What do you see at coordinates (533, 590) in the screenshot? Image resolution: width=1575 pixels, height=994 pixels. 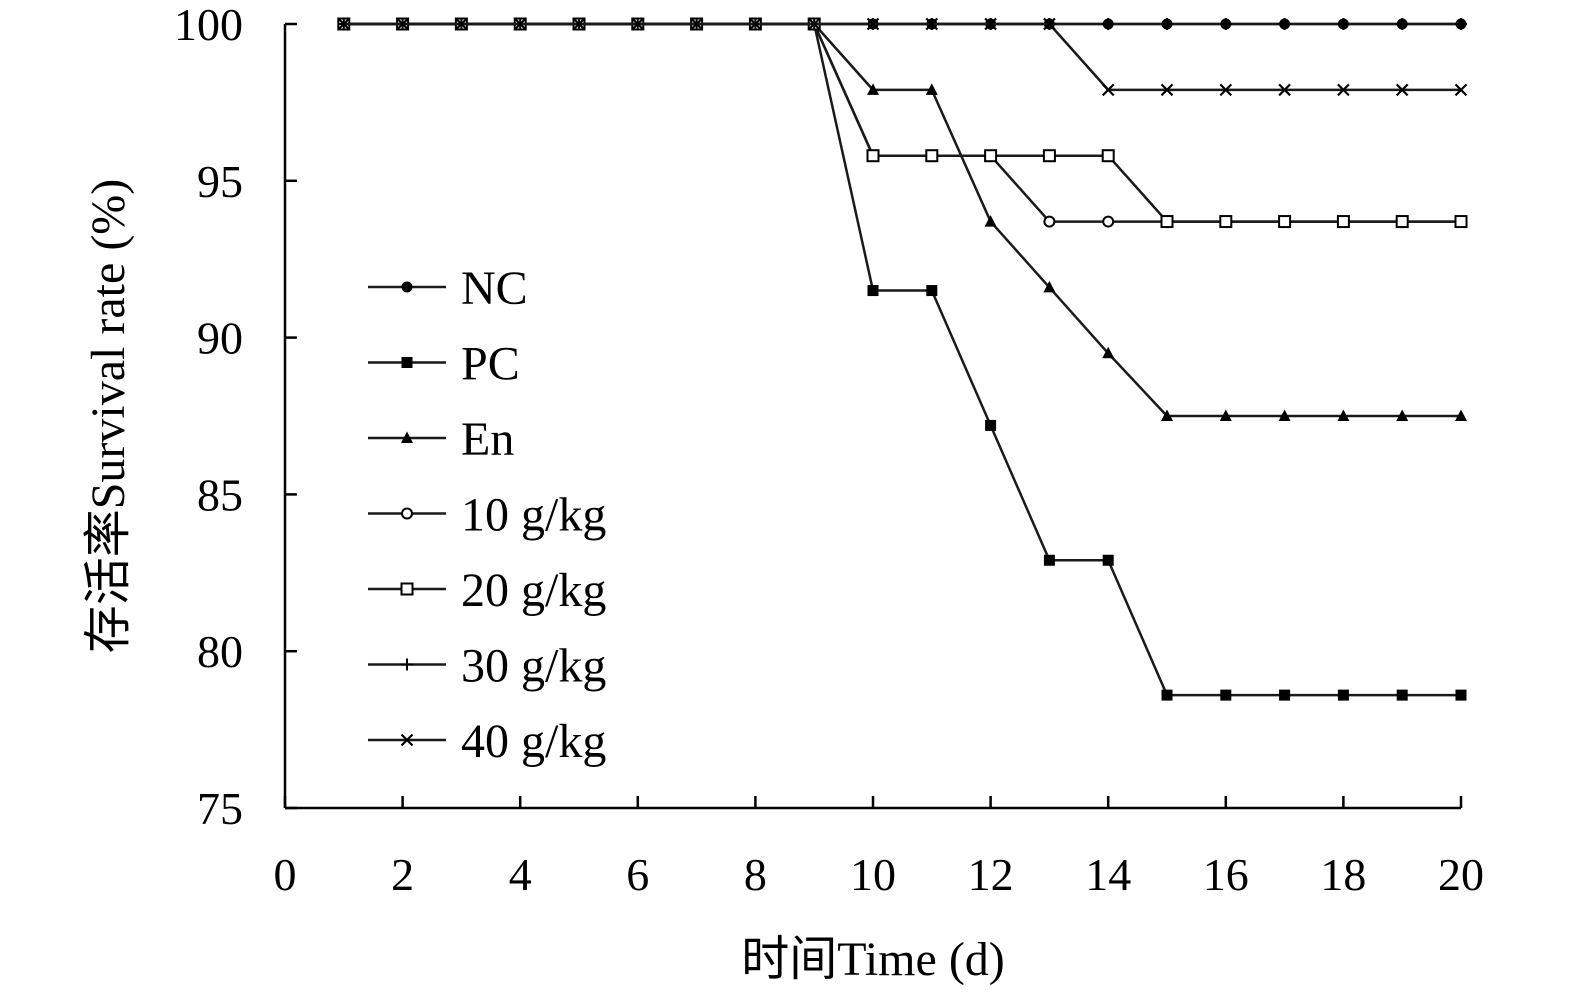 I see `legend-label: 20 g/kg` at bounding box center [533, 590].